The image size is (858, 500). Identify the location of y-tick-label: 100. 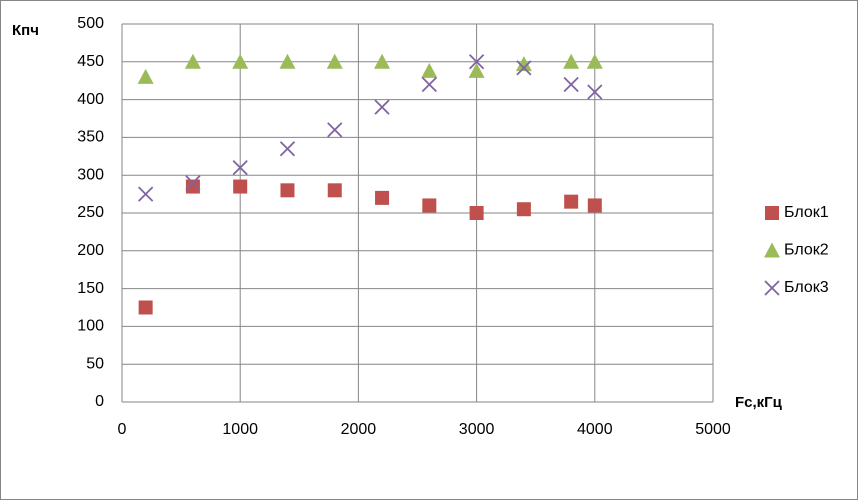
(90, 326).